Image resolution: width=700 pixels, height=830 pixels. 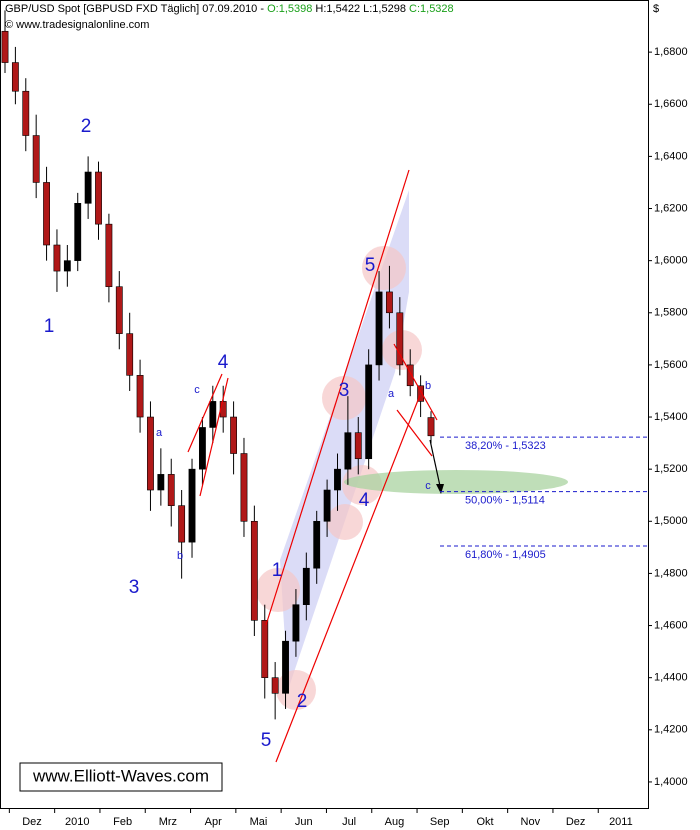 I want to click on title-close: C:1,5328, so click(x=431, y=9).